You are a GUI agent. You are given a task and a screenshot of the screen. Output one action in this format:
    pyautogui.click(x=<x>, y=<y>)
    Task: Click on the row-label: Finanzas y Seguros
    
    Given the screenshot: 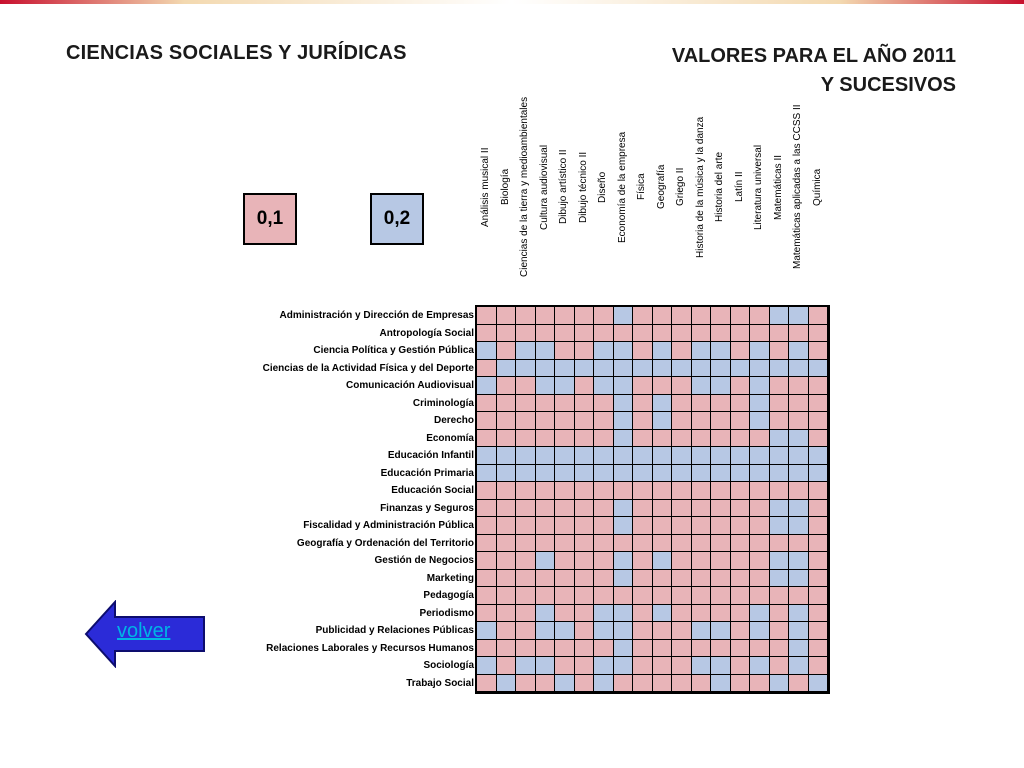 What is the action you would take?
    pyautogui.click(x=427, y=508)
    